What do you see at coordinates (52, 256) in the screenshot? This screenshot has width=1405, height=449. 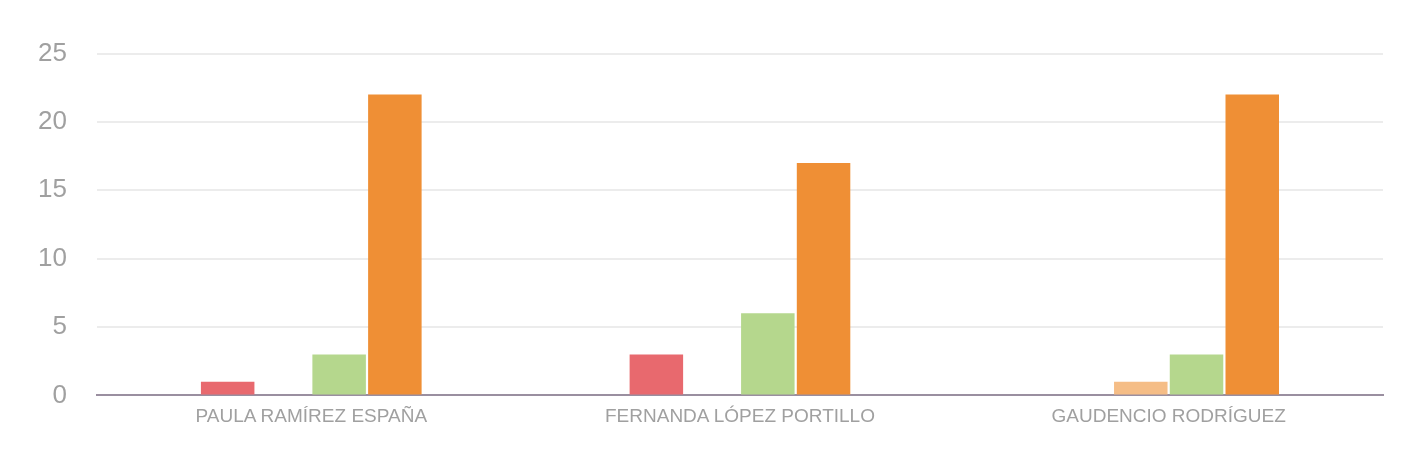 I see `y-tick-label: 10` at bounding box center [52, 256].